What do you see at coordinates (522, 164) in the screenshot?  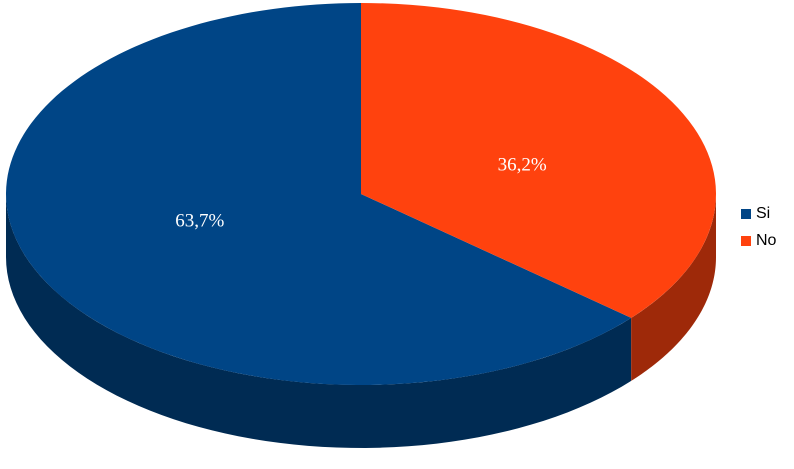 I see `data-label: 36,2%` at bounding box center [522, 164].